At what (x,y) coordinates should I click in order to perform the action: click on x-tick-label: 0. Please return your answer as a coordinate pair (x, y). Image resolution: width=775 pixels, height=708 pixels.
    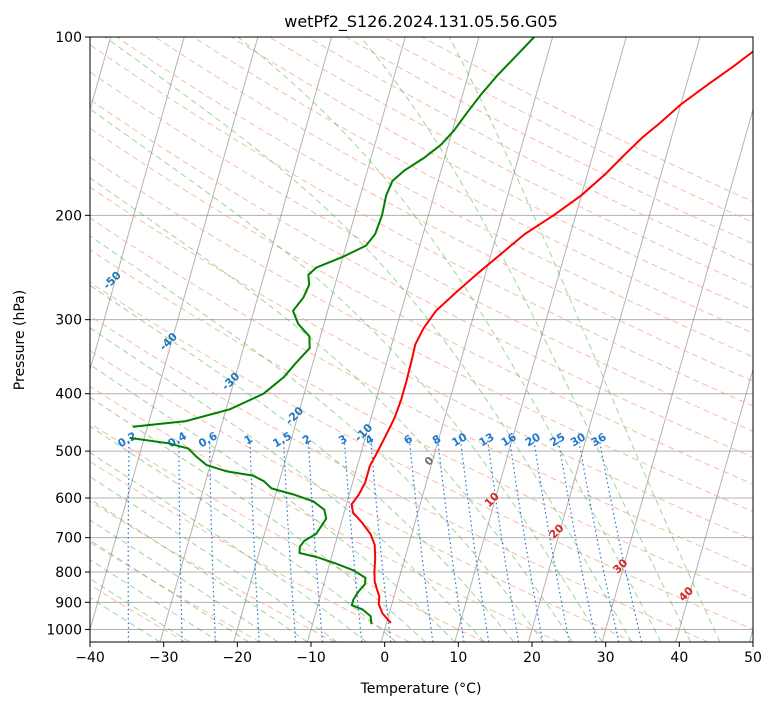
    Looking at the image, I should click on (384, 658).